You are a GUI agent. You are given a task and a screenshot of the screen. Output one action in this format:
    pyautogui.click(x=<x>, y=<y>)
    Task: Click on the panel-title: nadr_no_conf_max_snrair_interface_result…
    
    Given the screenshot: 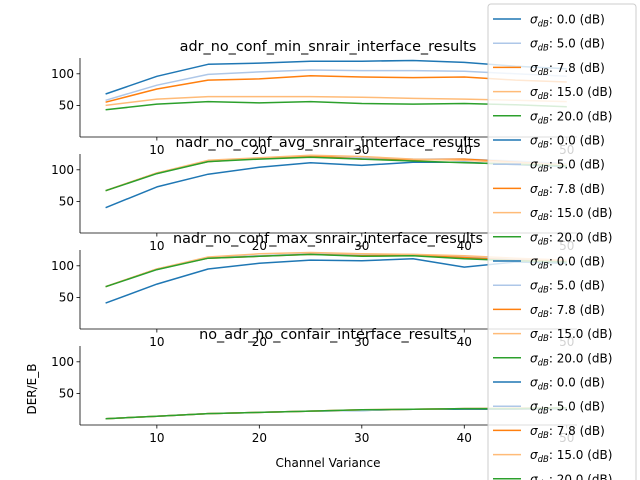 What is the action you would take?
    pyautogui.click(x=328, y=239)
    